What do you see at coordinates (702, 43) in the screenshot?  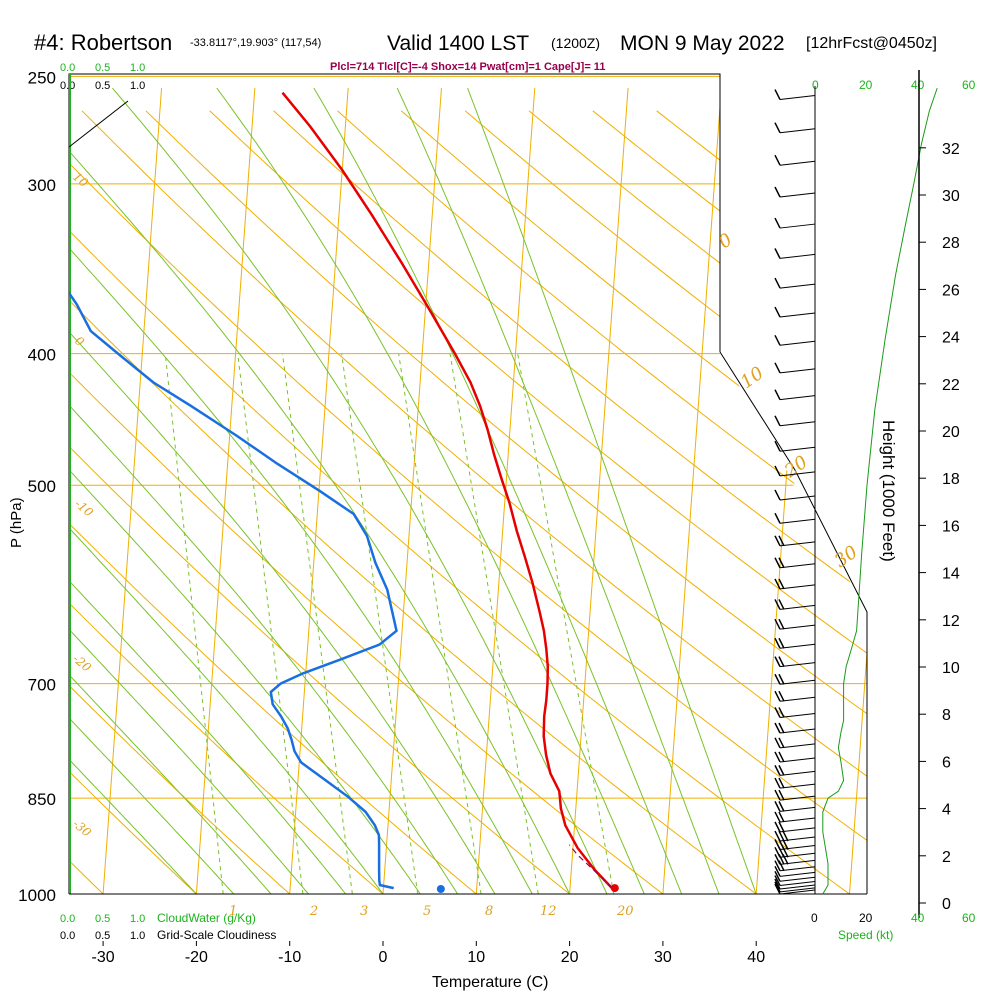 I see `forecast-date: MON 9 May 2022` at bounding box center [702, 43].